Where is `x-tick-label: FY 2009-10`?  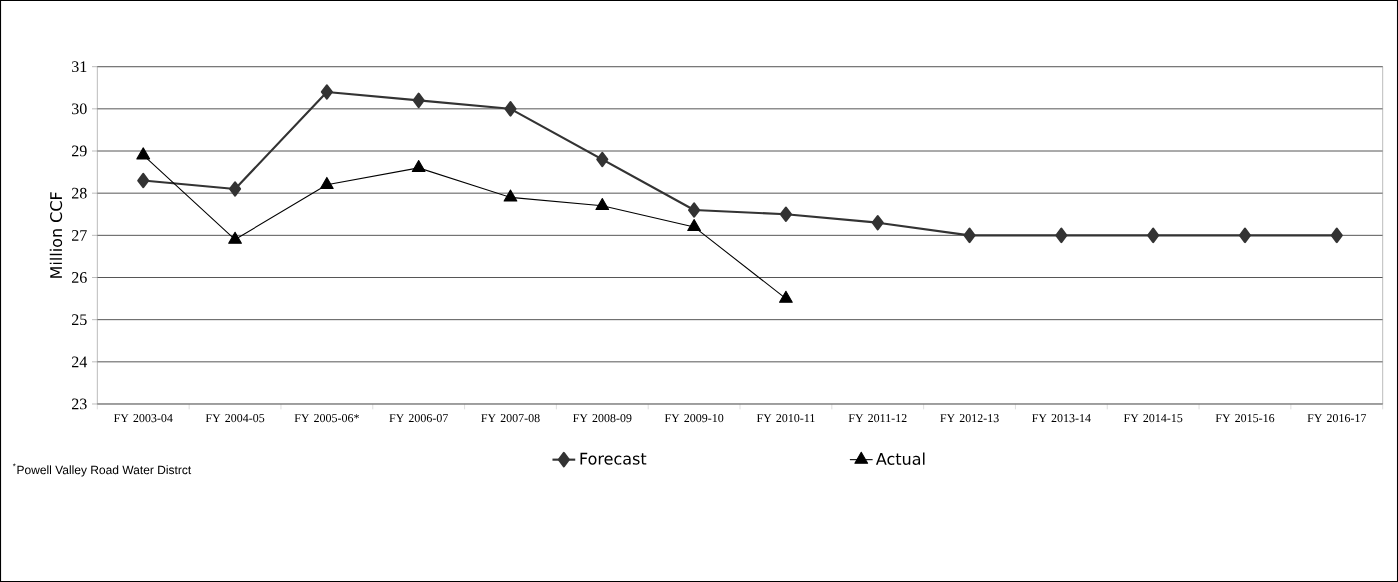
x-tick-label: FY 2009-10 is located at coordinates (694, 418).